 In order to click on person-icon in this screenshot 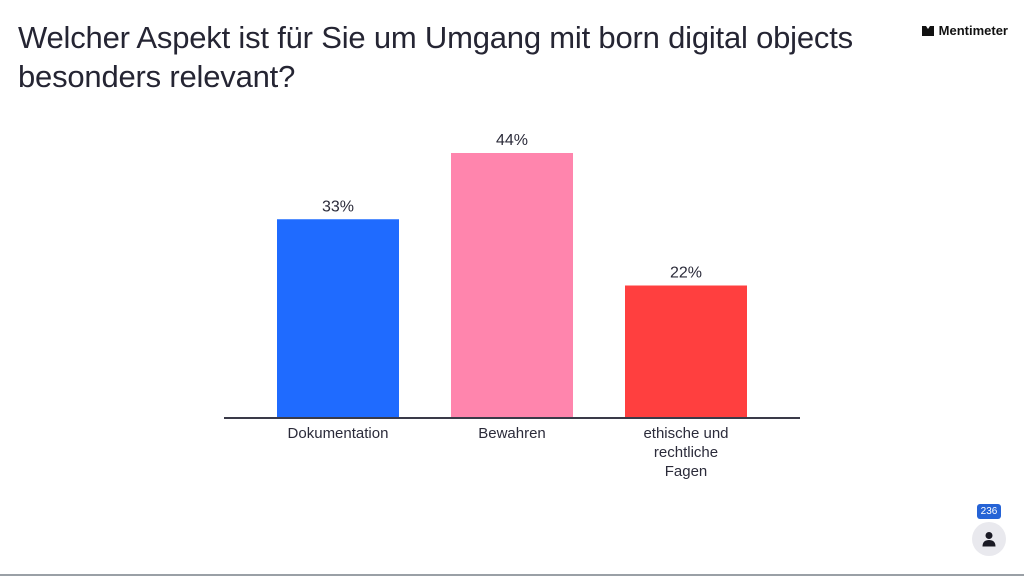, I will do `click(989, 539)`.